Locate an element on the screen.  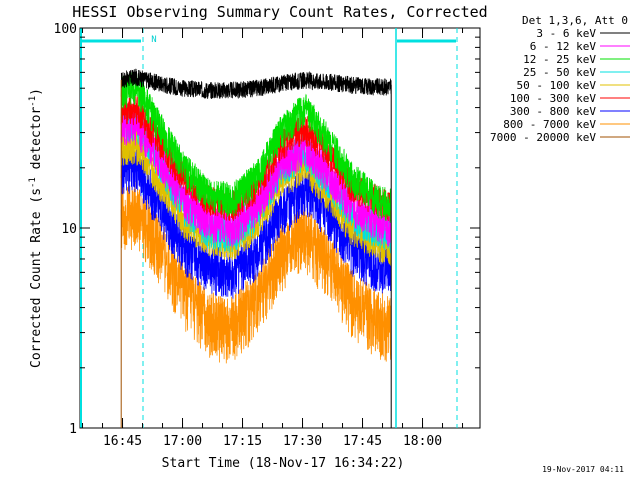
legend-label: 6 - 12 keV is located at coordinates (563, 46).